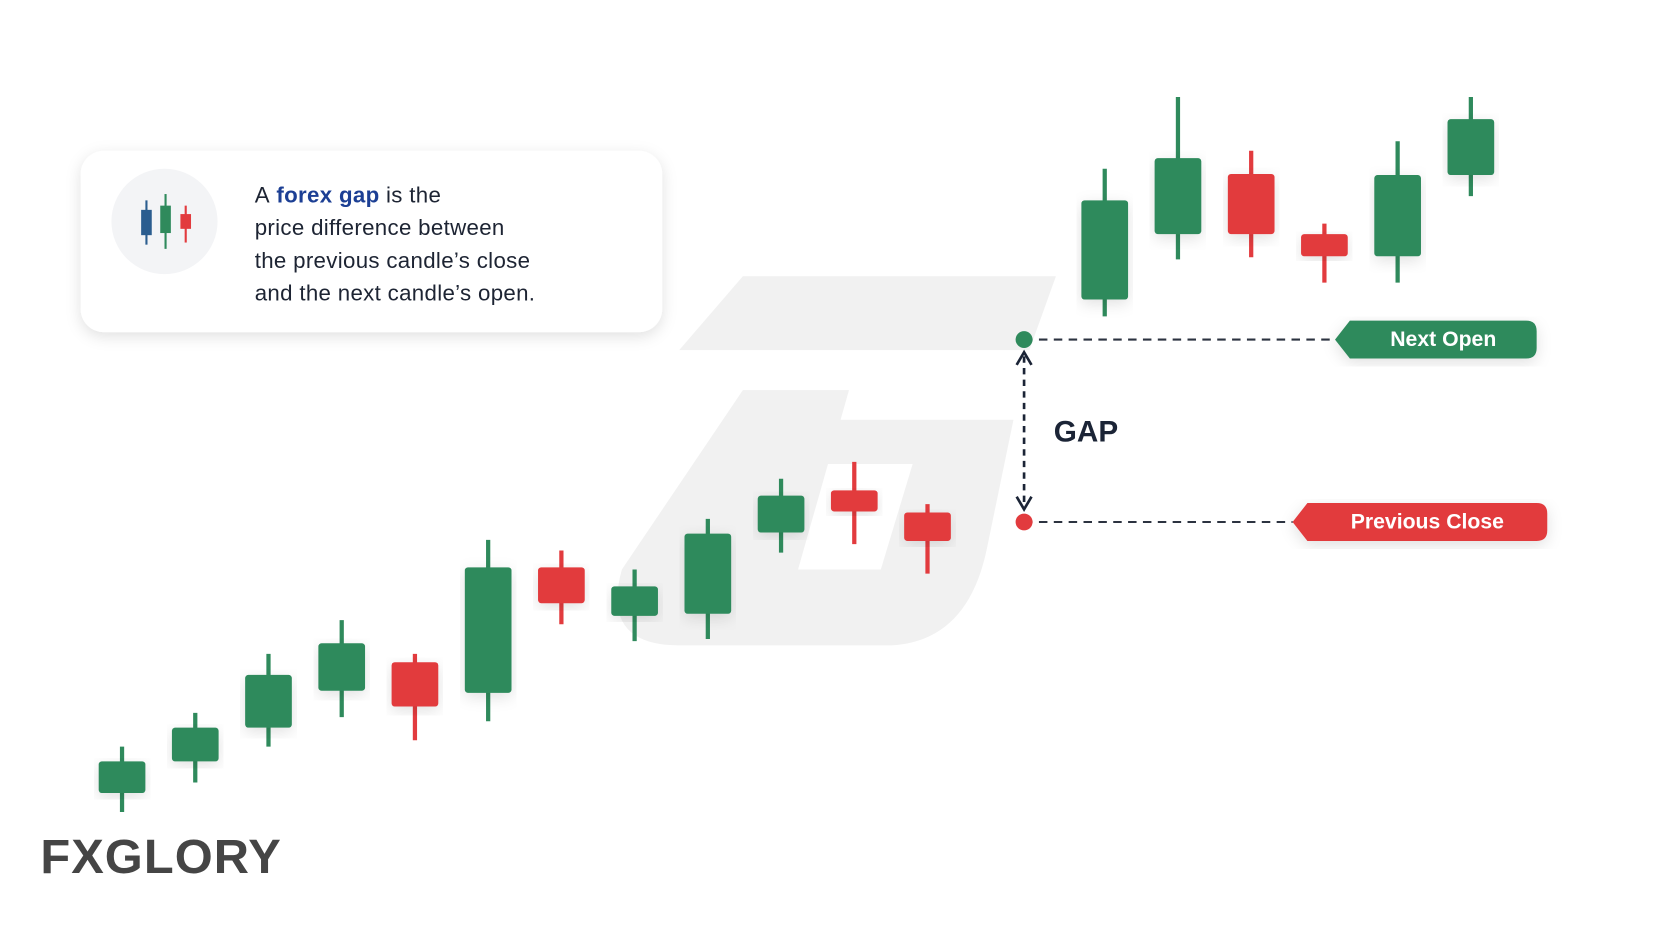 Image resolution: width=1664 pixels, height=928 pixels. Describe the element at coordinates (1086, 431) in the screenshot. I see `gap-label: GAP` at that location.